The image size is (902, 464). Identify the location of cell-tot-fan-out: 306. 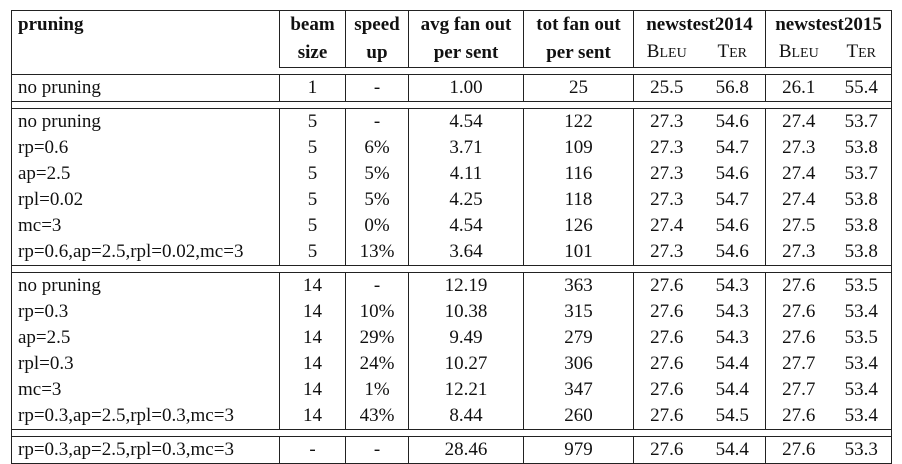
(578, 364).